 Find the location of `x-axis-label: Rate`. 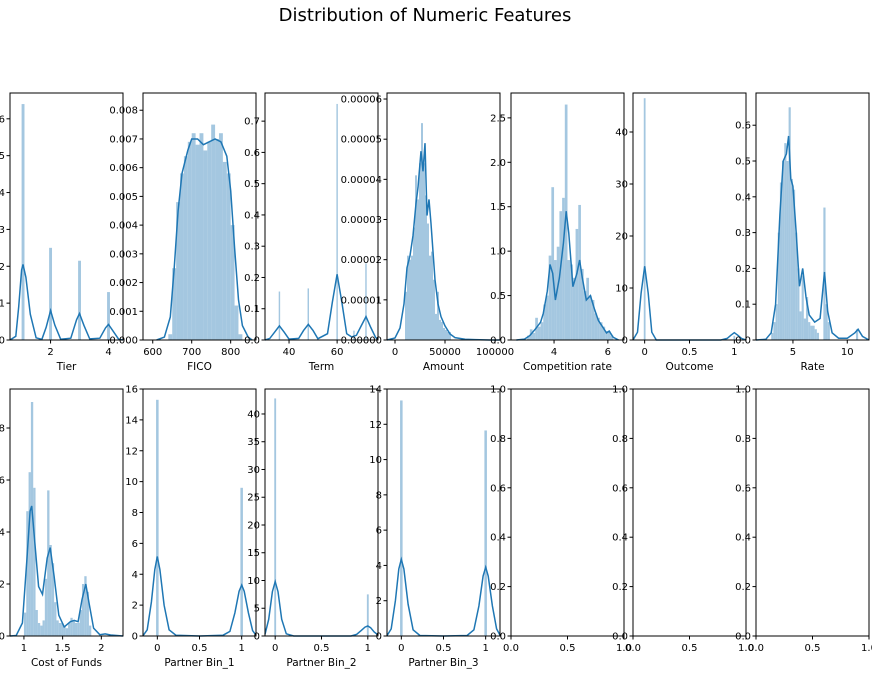

x-axis-label: Rate is located at coordinates (812, 367).